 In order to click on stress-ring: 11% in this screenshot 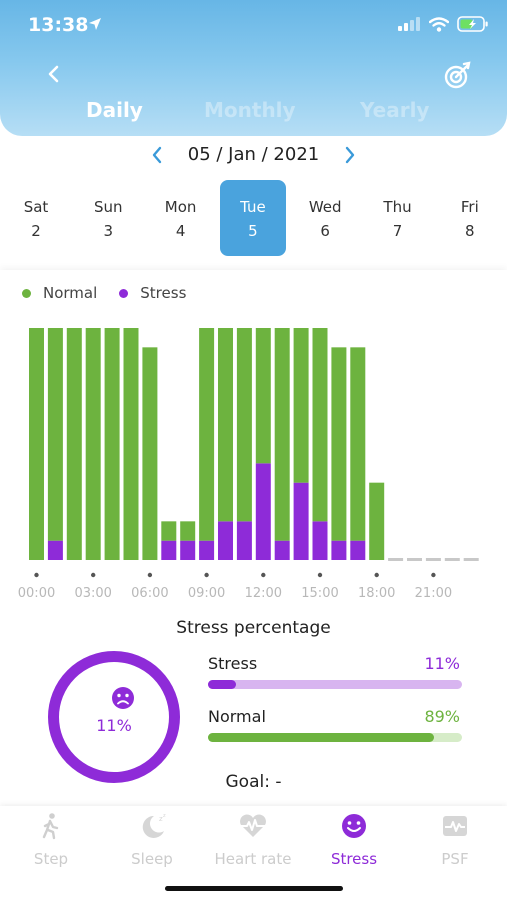, I will do `click(114, 717)`.